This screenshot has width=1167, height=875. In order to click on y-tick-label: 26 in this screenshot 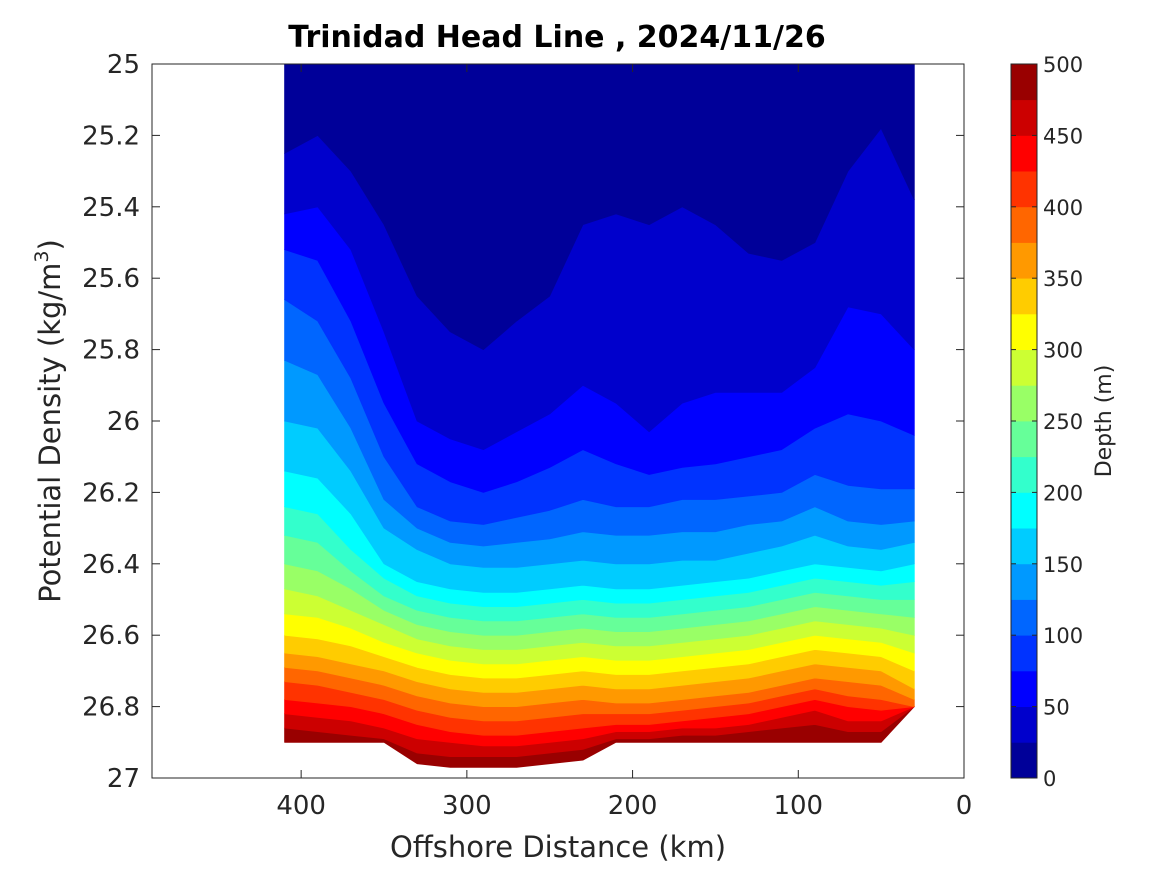, I will do `click(123, 422)`.